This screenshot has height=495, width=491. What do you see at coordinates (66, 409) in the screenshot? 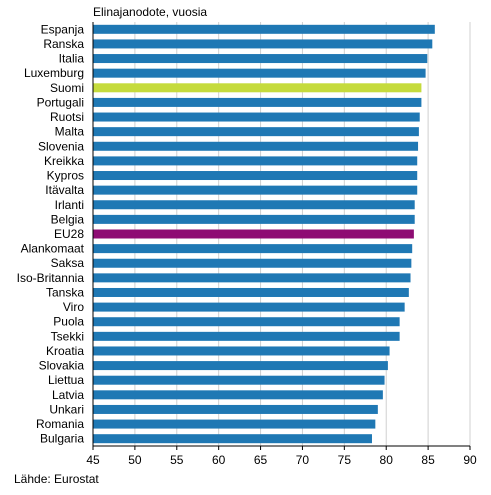
I see `category-label: Unkari` at bounding box center [66, 409].